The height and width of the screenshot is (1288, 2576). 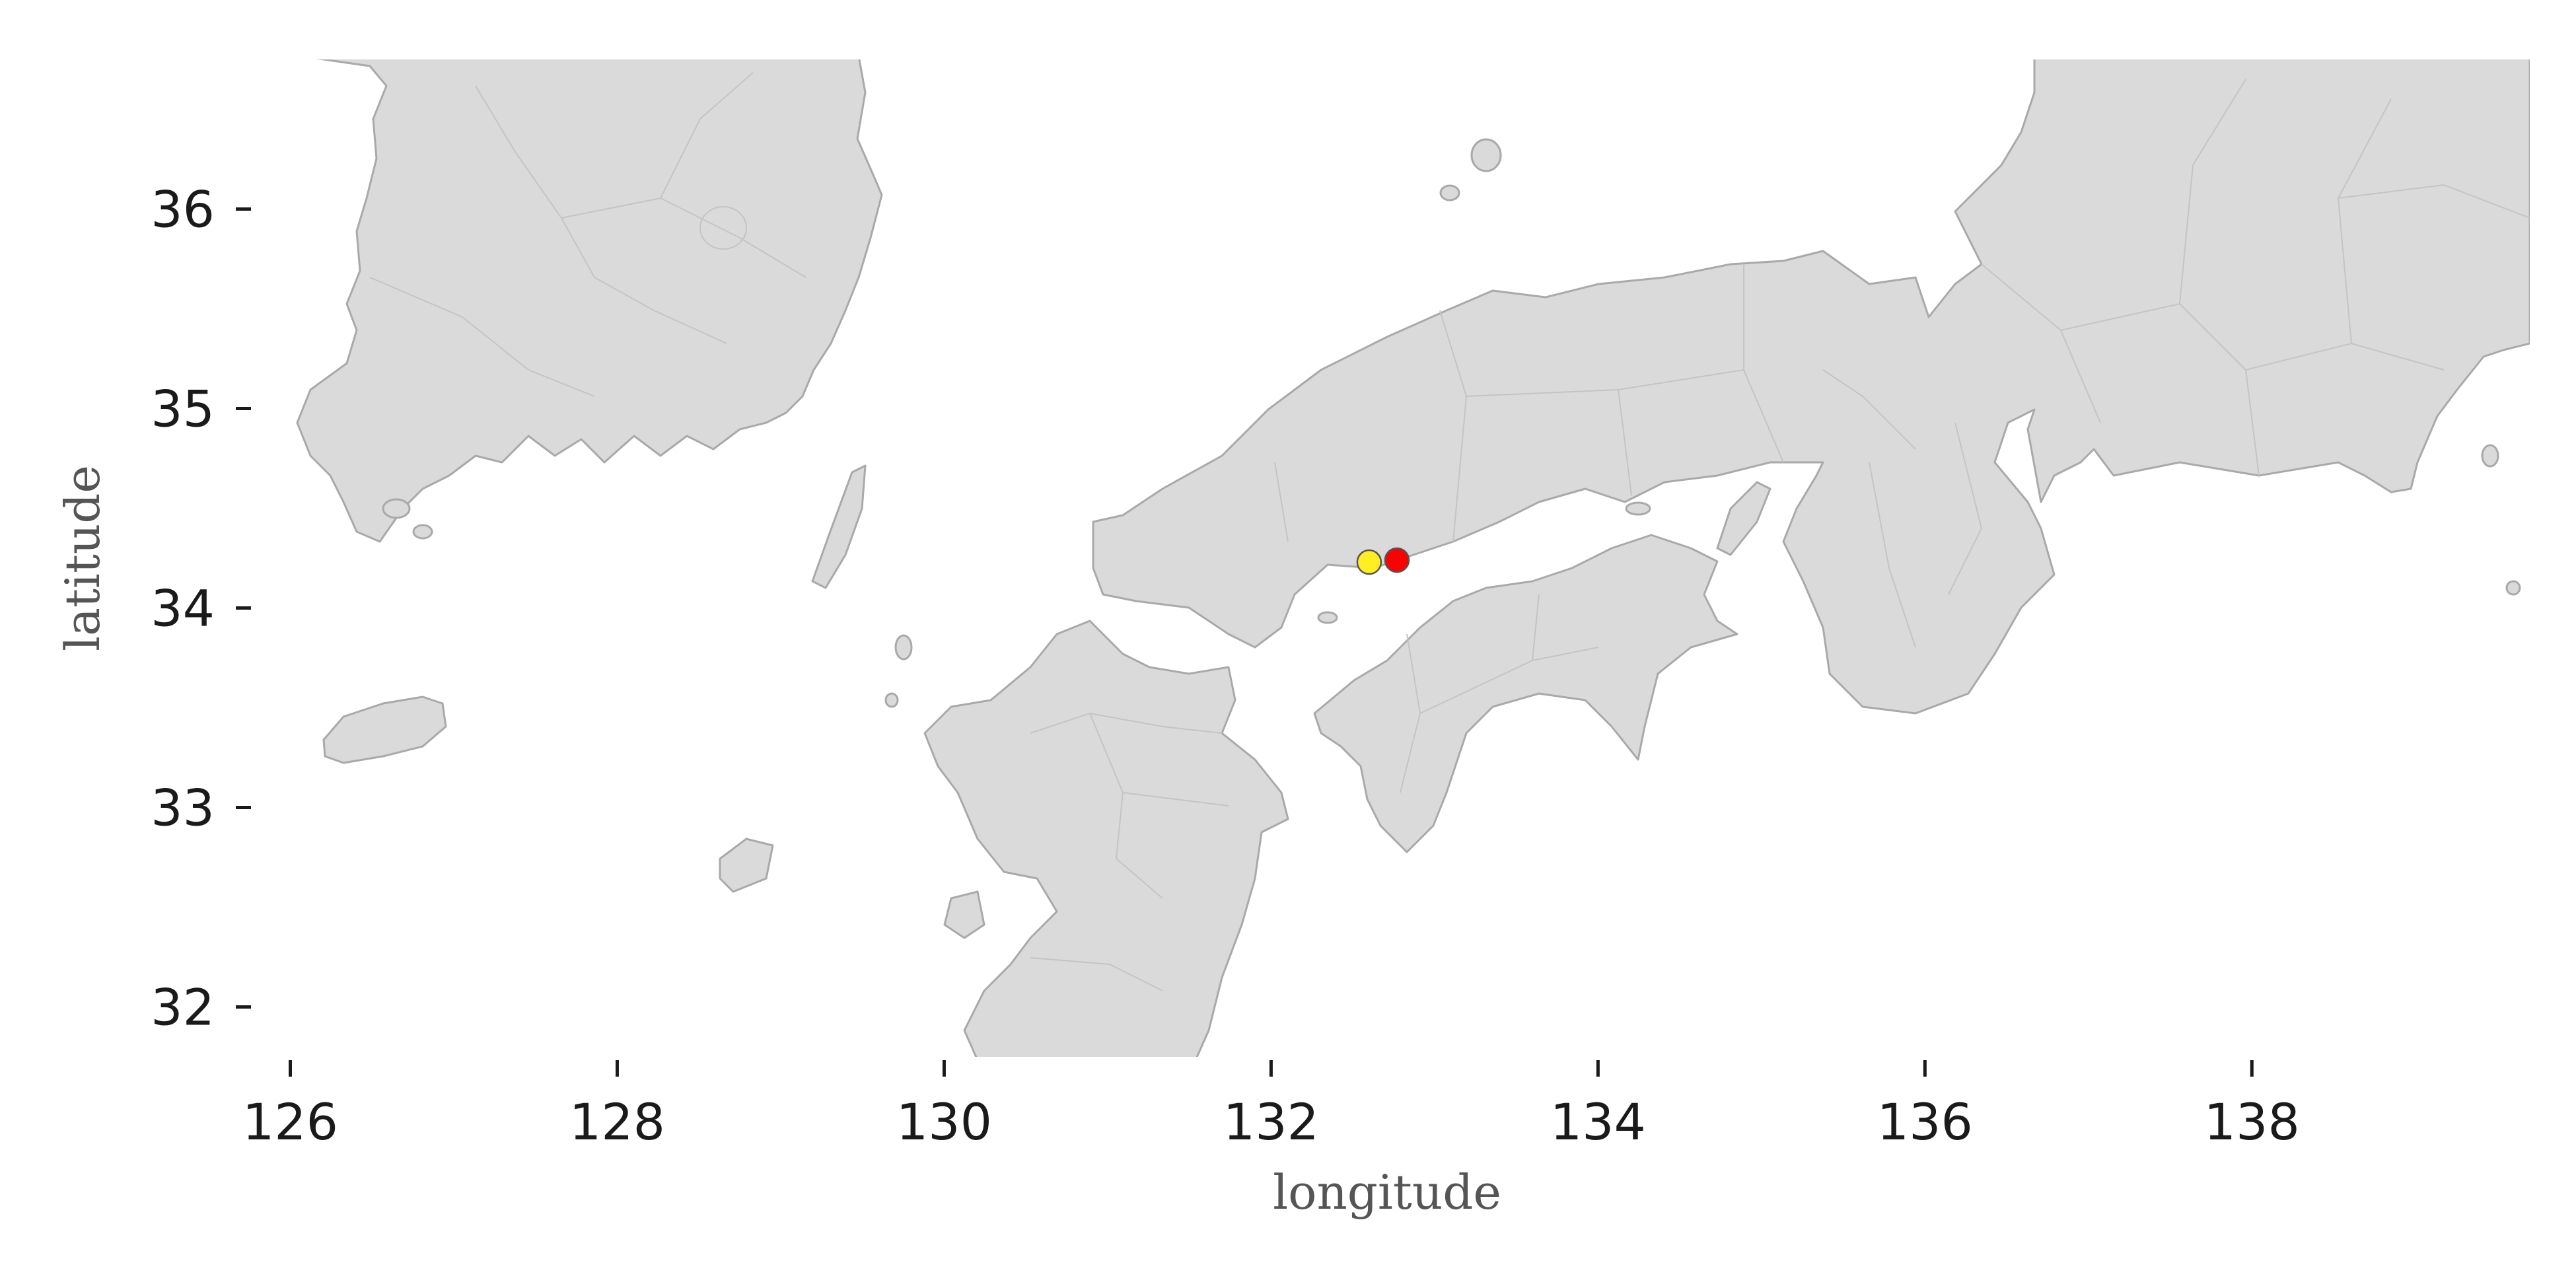 I want to click on land-awaji, so click(x=1744, y=518).